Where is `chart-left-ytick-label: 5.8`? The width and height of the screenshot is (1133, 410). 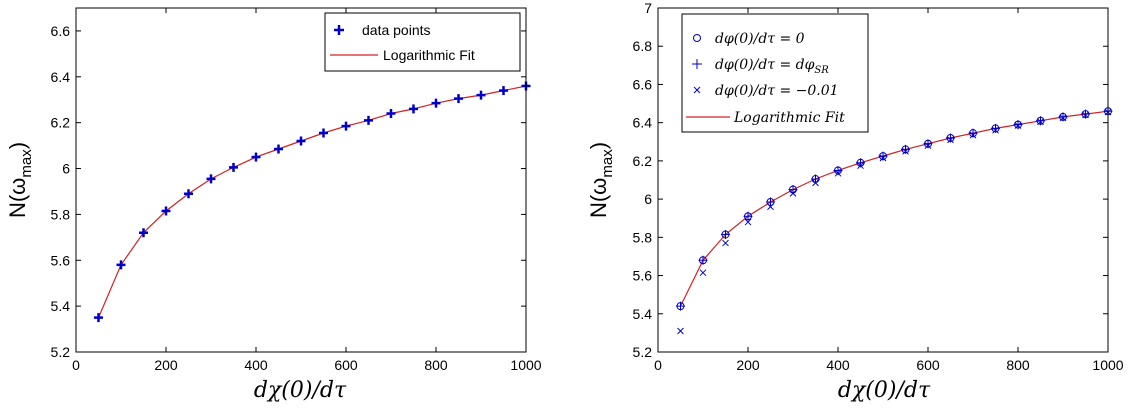 chart-left-ytick-label: 5.8 is located at coordinates (61, 214).